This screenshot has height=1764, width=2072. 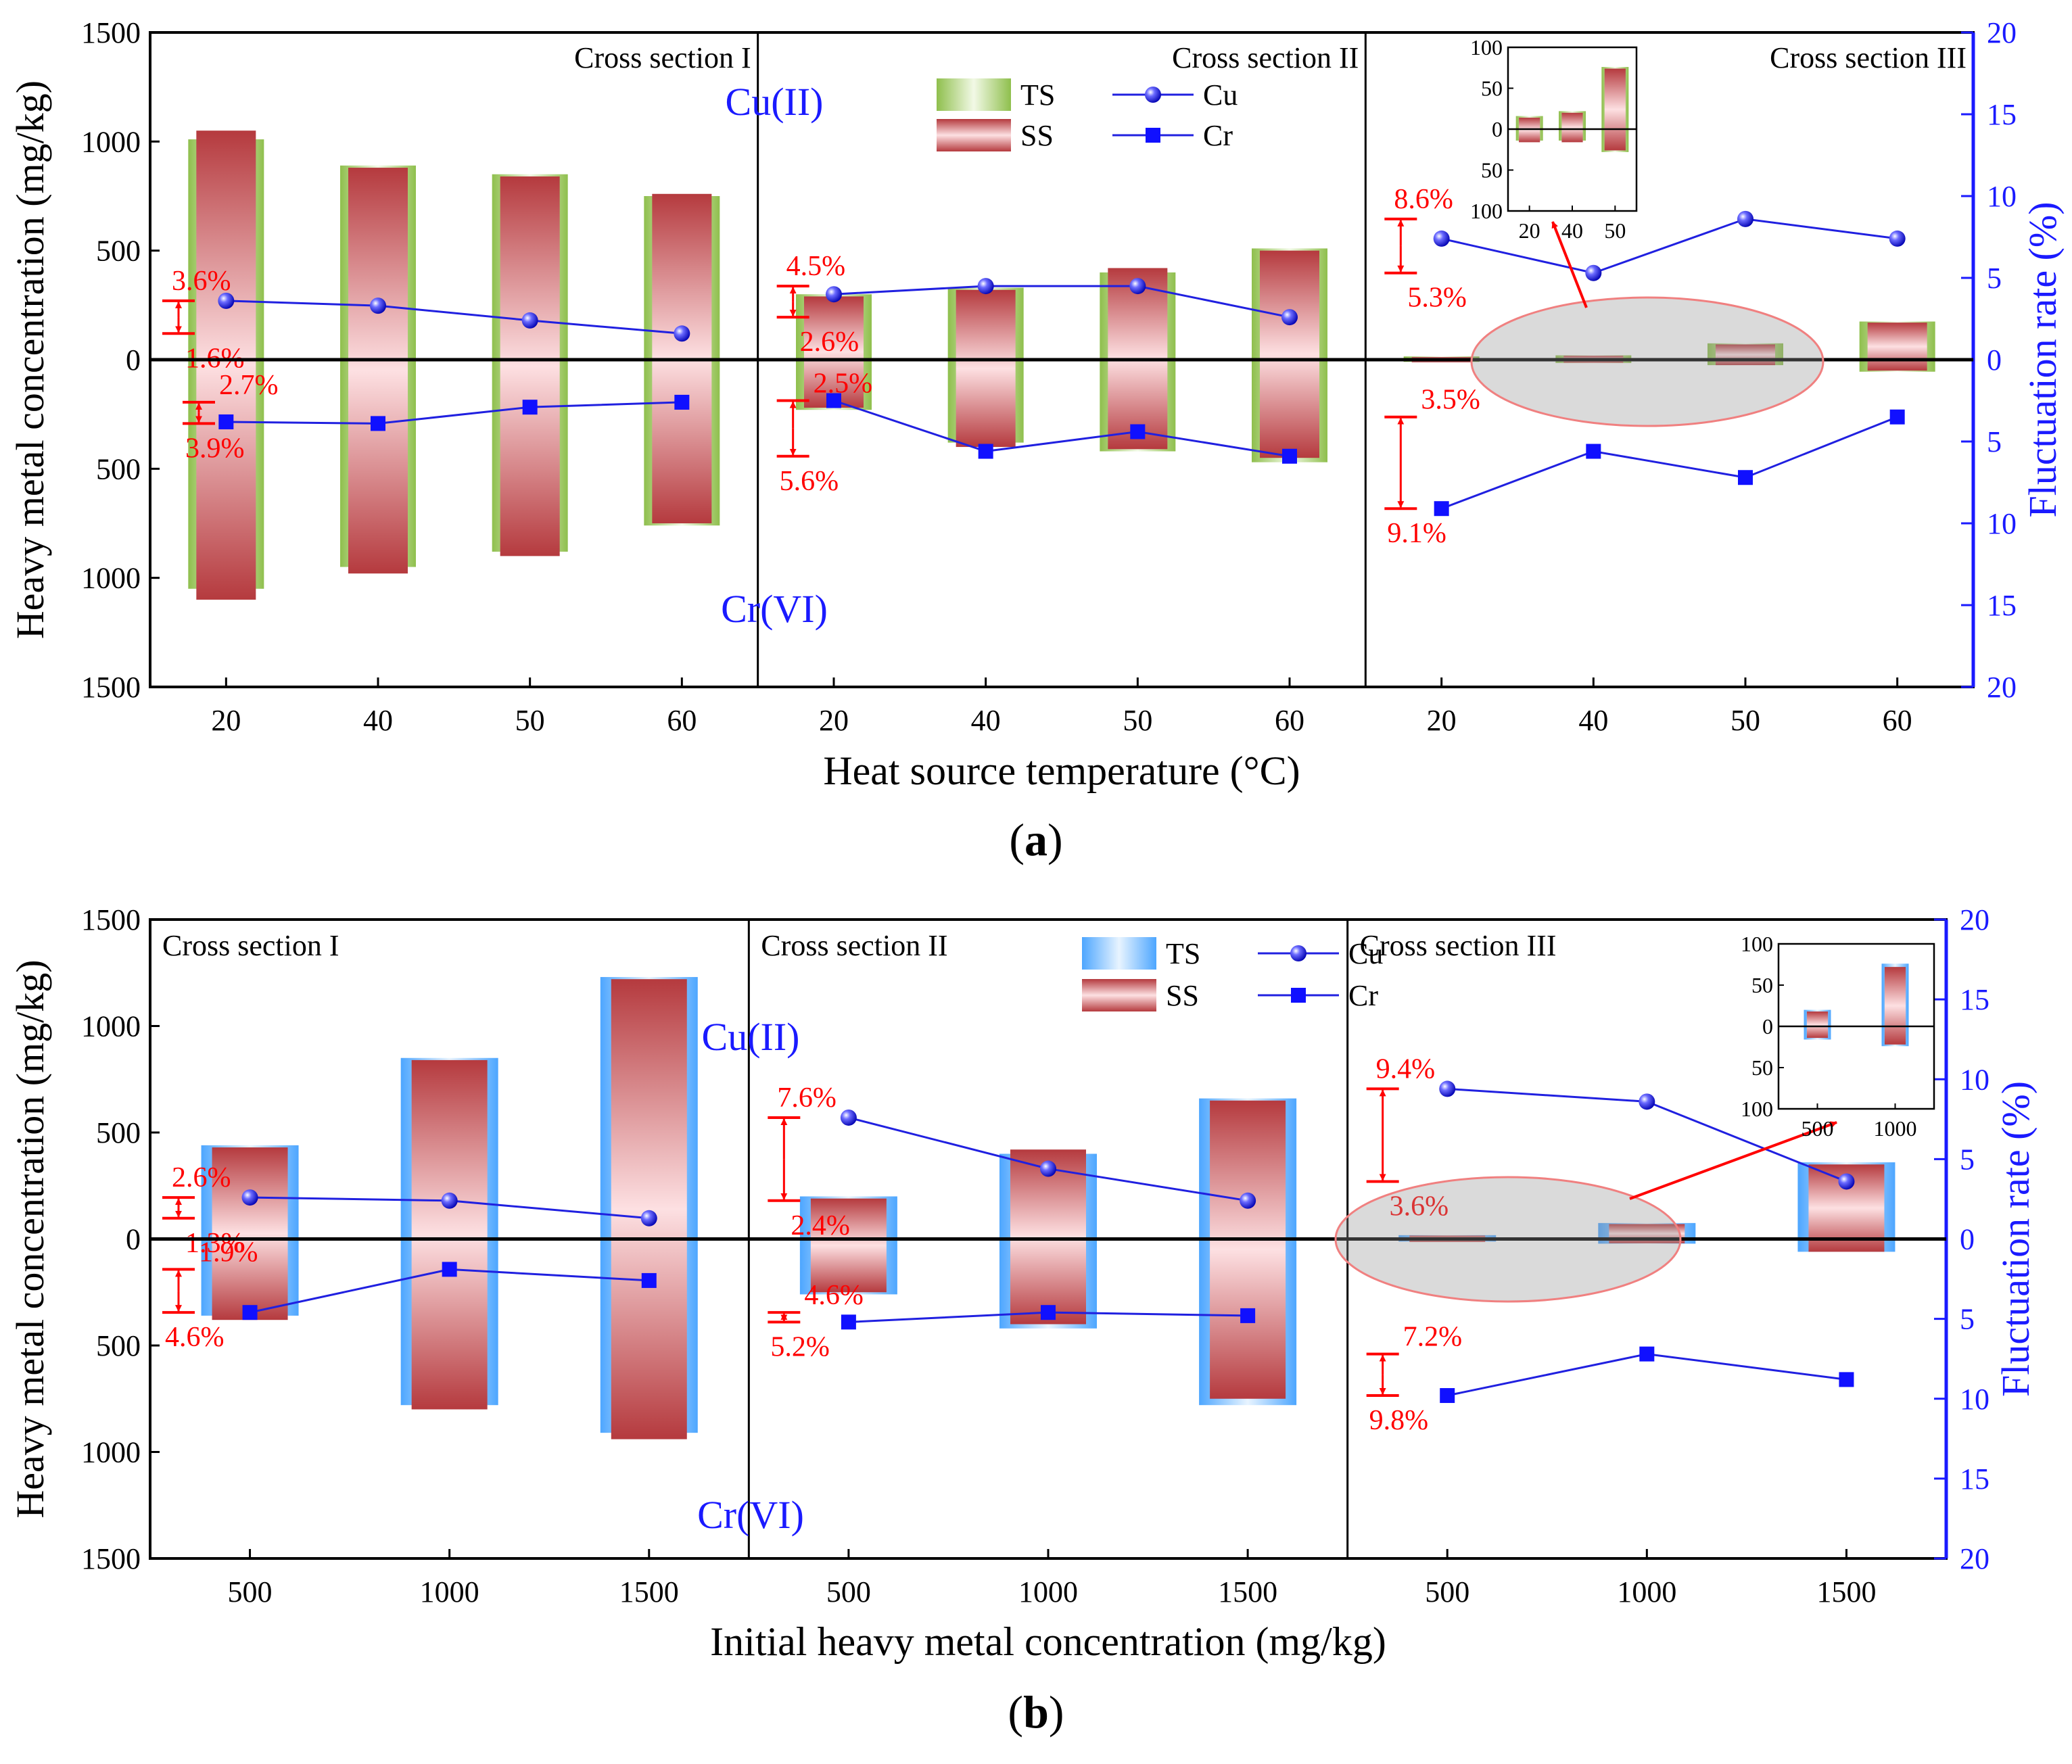 I want to click on section-title: Cross section II, so click(x=854, y=945).